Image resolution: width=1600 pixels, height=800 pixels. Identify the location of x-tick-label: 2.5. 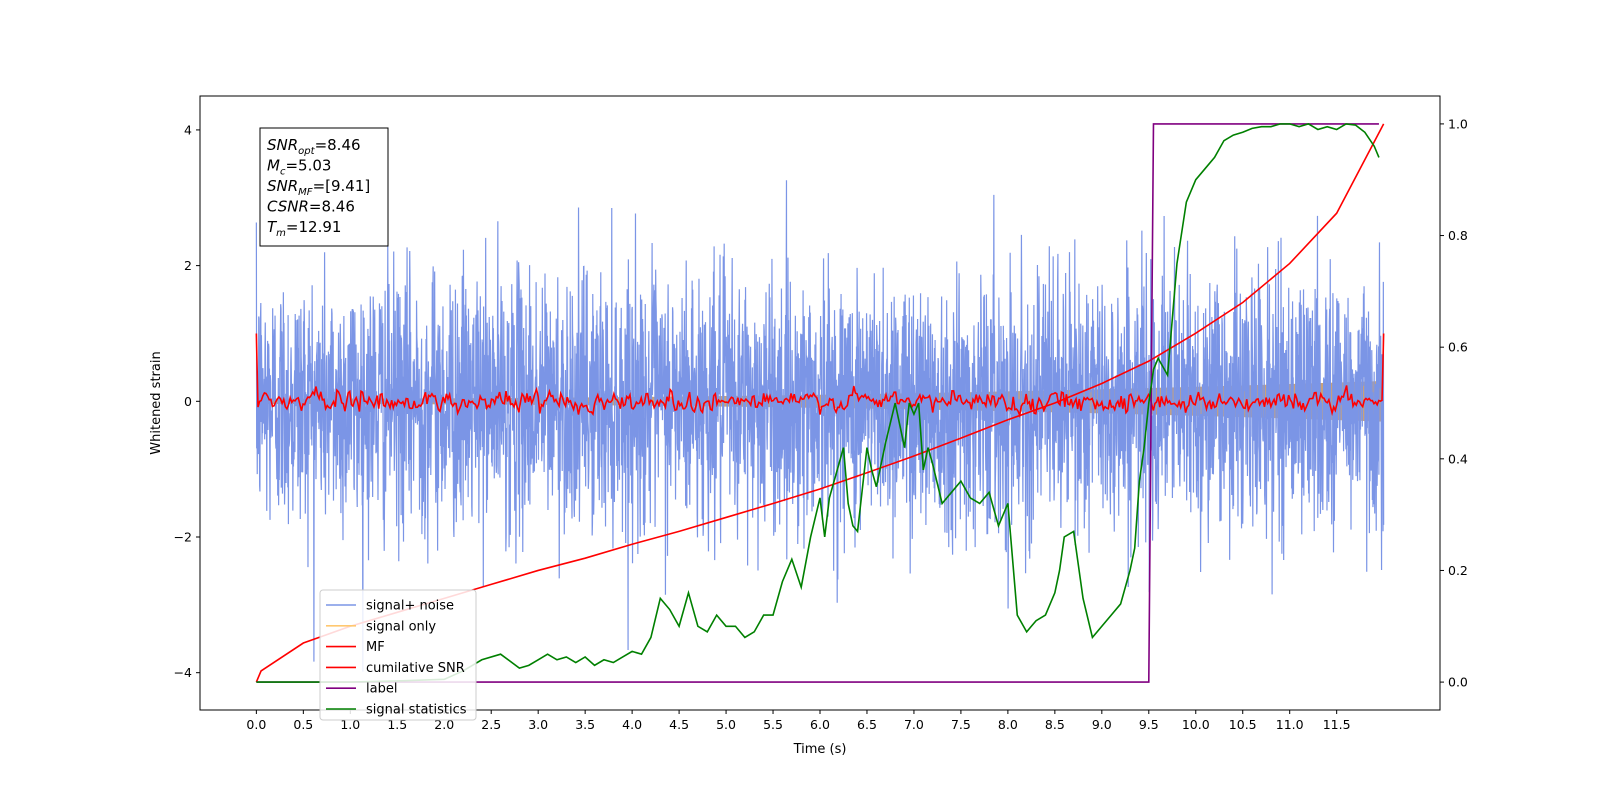
(491, 724).